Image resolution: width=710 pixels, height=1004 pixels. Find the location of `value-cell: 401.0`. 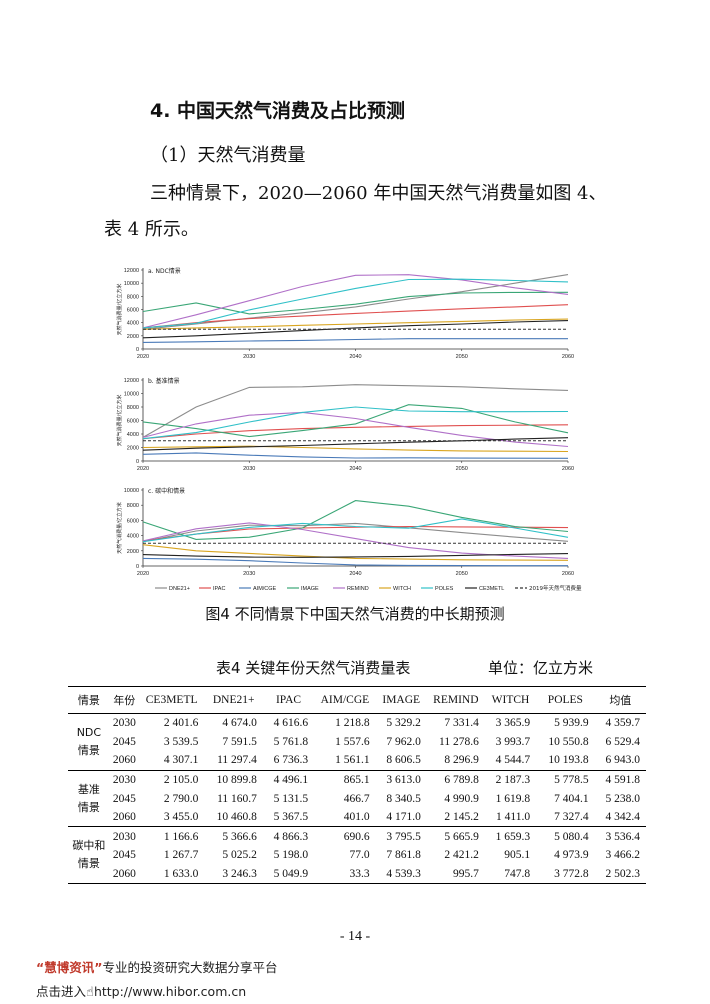

value-cell: 401.0 is located at coordinates (345, 817).